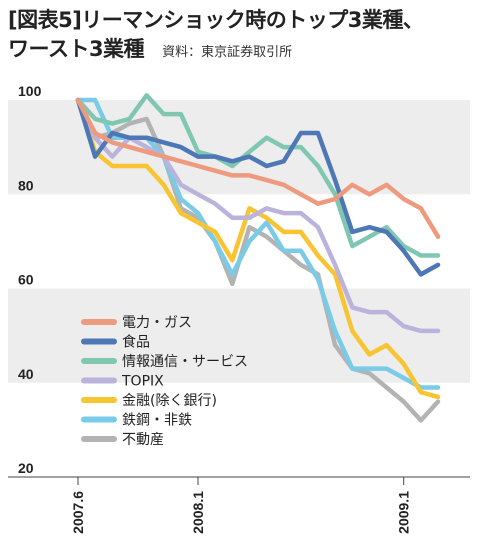 This screenshot has width=485, height=544. Describe the element at coordinates (26, 468) in the screenshot. I see `y-tick-label-4: 20` at that location.